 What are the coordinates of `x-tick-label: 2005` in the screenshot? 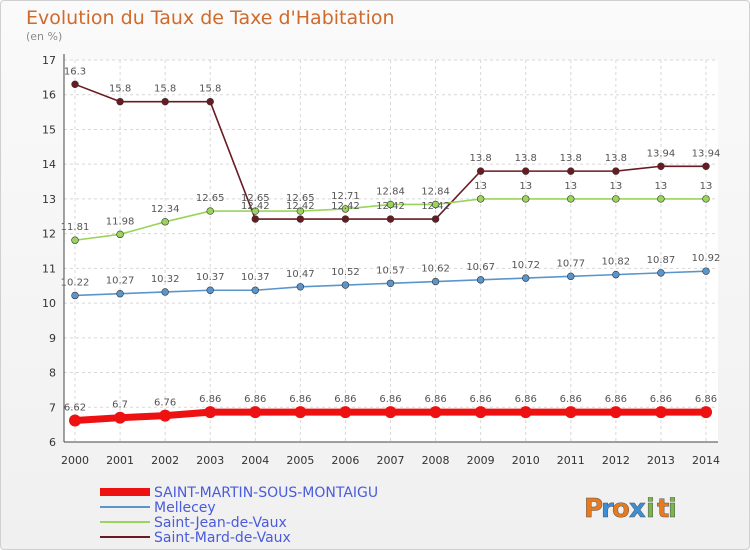 It's located at (300, 460).